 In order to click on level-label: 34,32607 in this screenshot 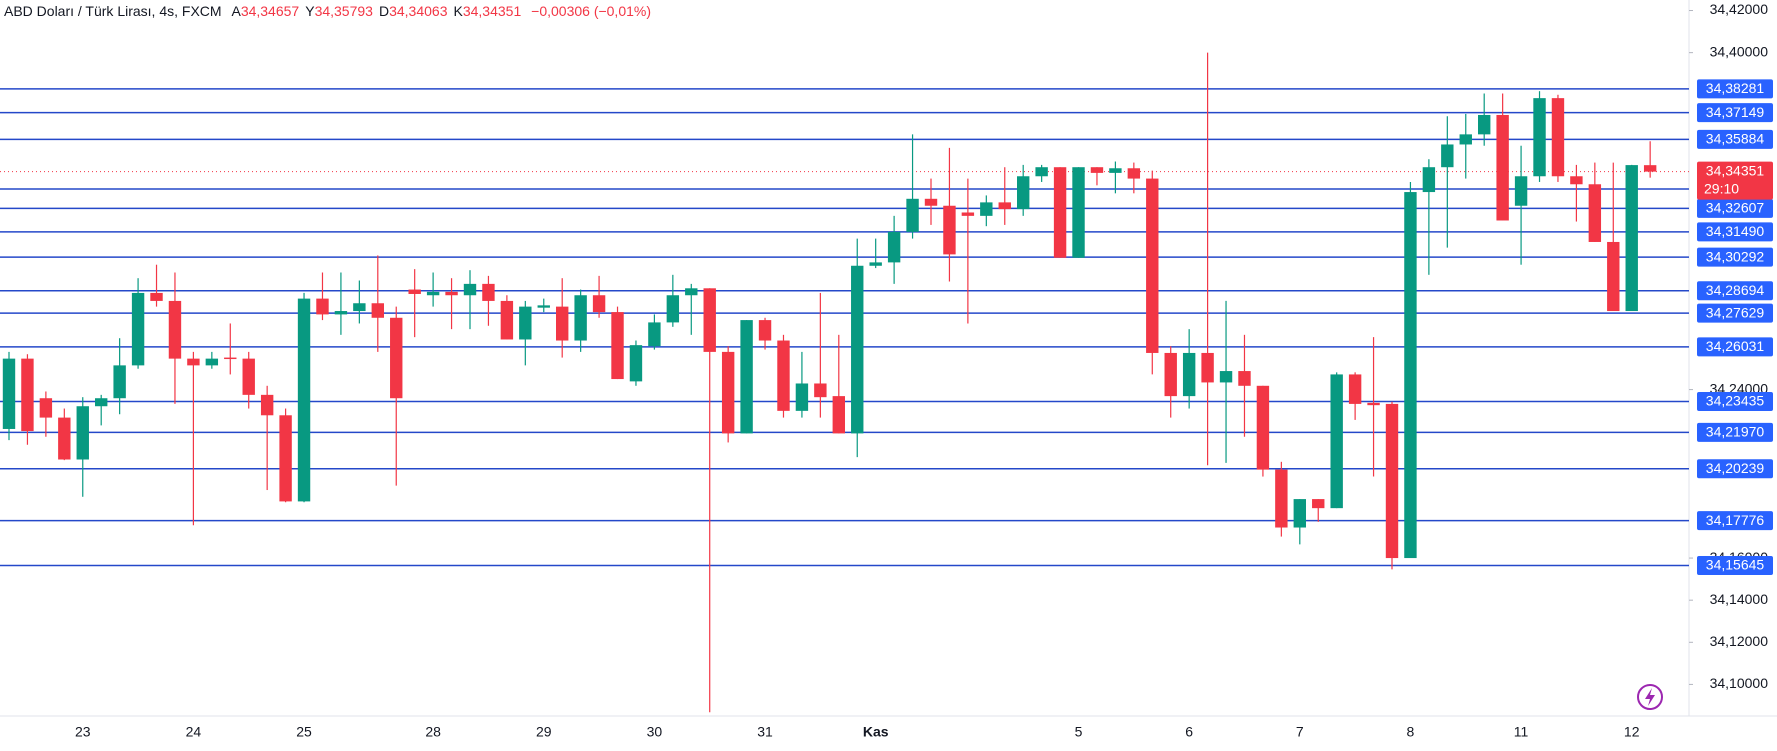, I will do `click(1735, 208)`.